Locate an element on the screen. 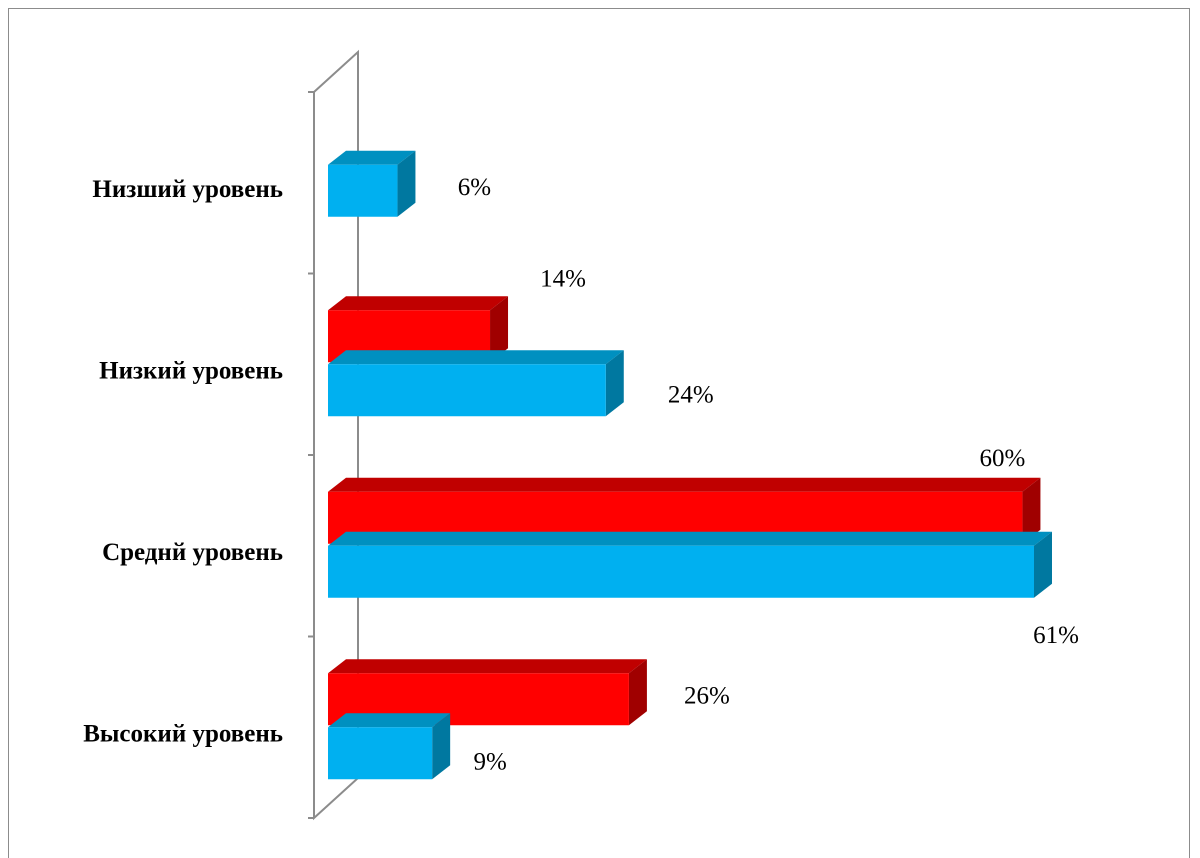  data-label: 26% is located at coordinates (707, 695).